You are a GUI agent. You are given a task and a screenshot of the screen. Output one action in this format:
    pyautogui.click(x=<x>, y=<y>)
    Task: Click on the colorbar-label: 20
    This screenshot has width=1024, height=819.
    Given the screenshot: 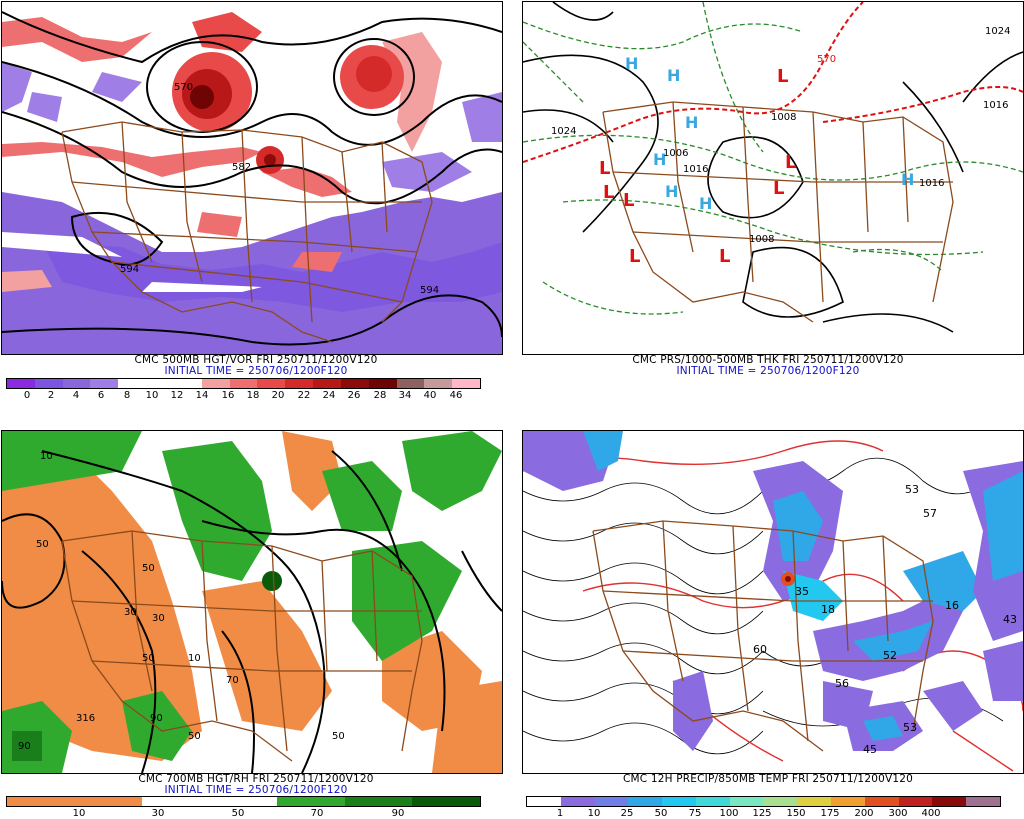 What is the action you would take?
    pyautogui.click(x=278, y=395)
    